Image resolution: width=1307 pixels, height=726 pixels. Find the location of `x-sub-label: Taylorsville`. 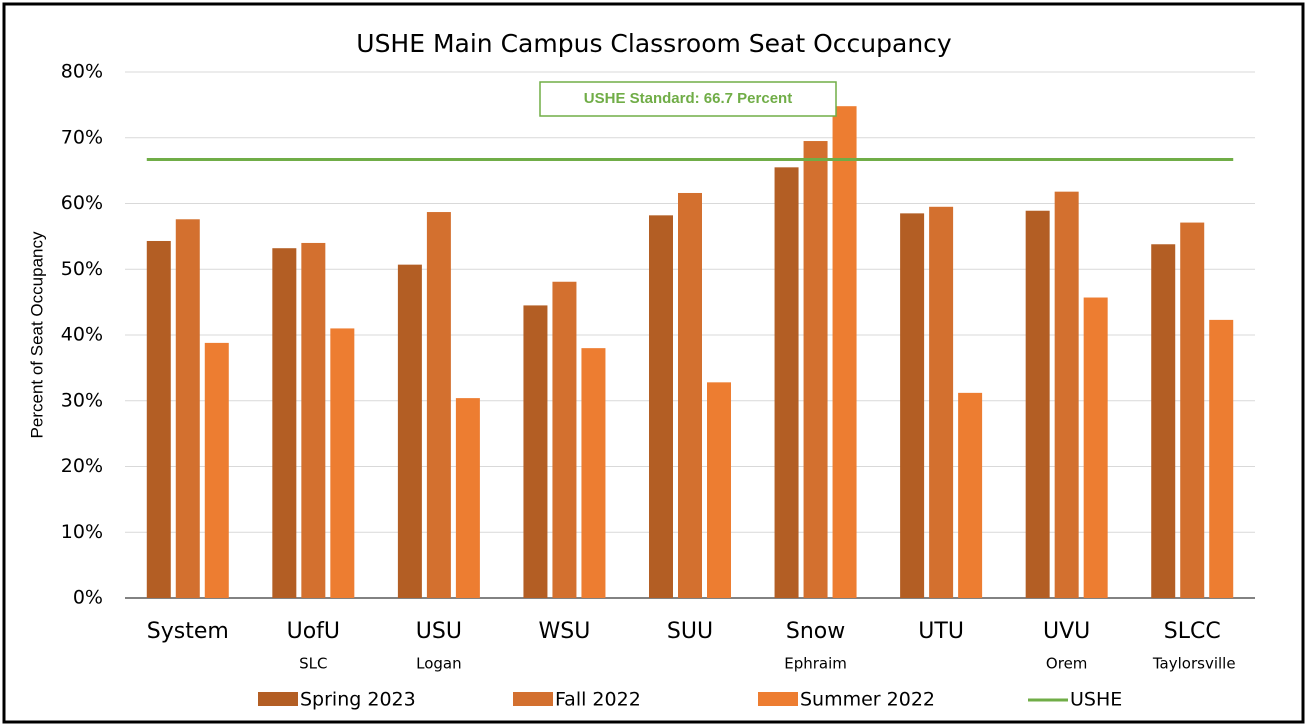

x-sub-label: Taylorsville is located at coordinates (1194, 664).